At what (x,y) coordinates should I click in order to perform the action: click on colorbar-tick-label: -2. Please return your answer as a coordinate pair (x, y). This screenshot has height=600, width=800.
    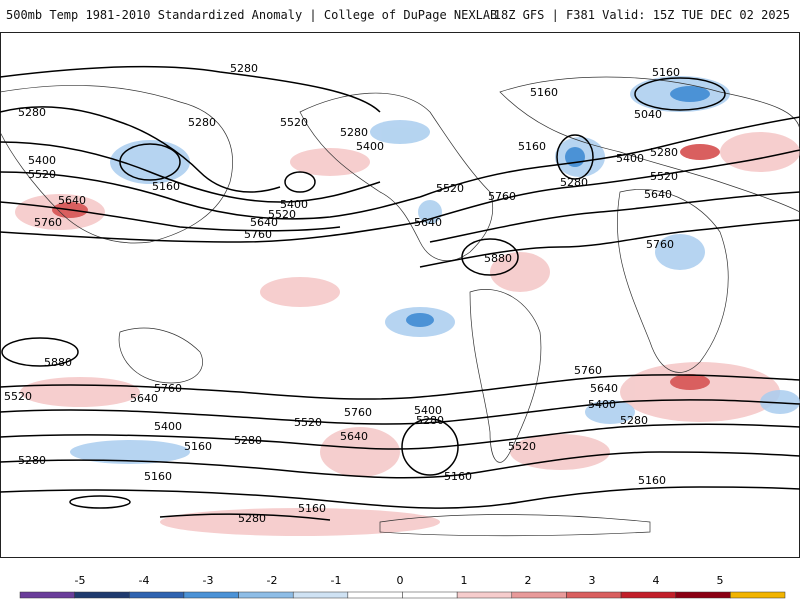
    Looking at the image, I should click on (272, 580).